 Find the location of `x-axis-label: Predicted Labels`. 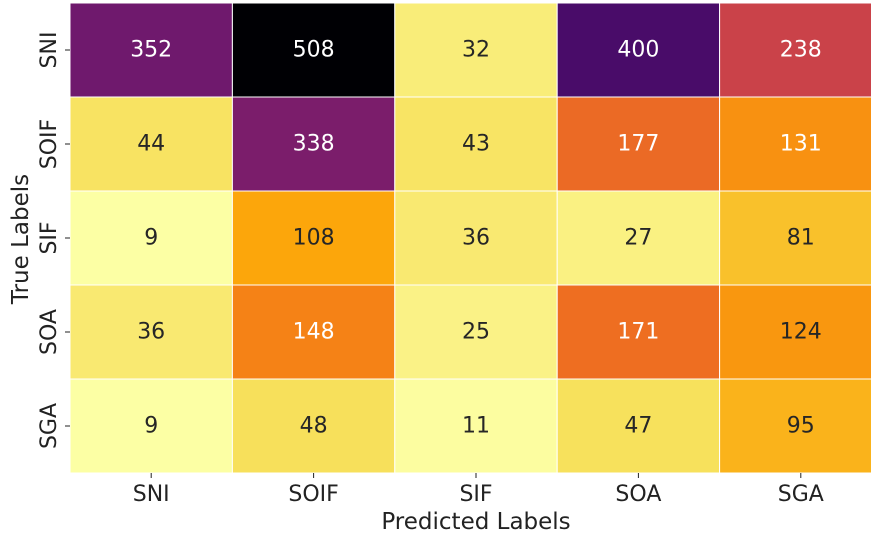

x-axis-label: Predicted Labels is located at coordinates (475, 522).